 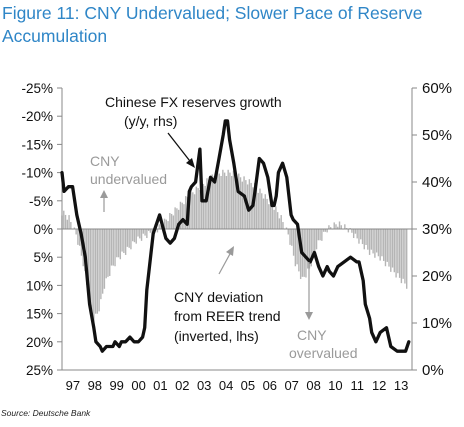 I want to click on x-tick-label: 13, so click(x=401, y=385).